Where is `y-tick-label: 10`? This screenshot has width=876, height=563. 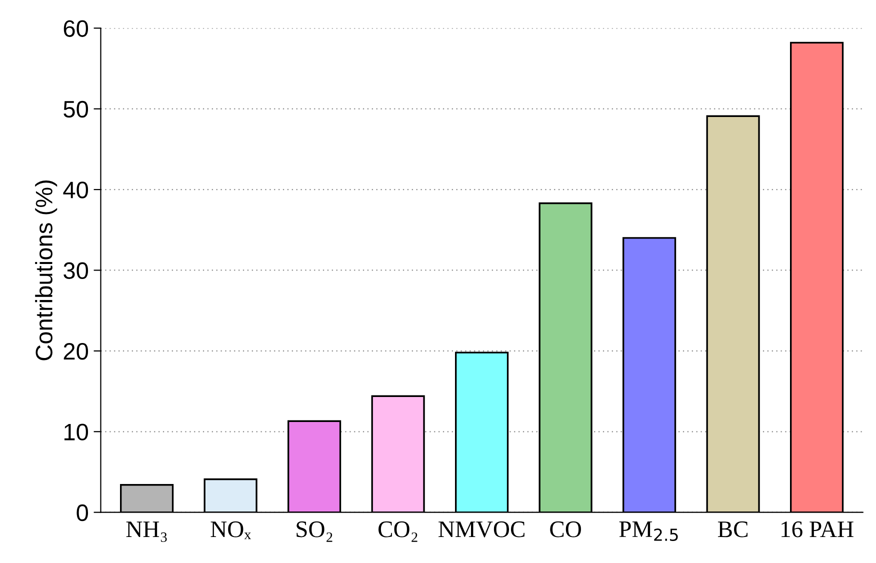 y-tick-label: 10 is located at coordinates (76, 432).